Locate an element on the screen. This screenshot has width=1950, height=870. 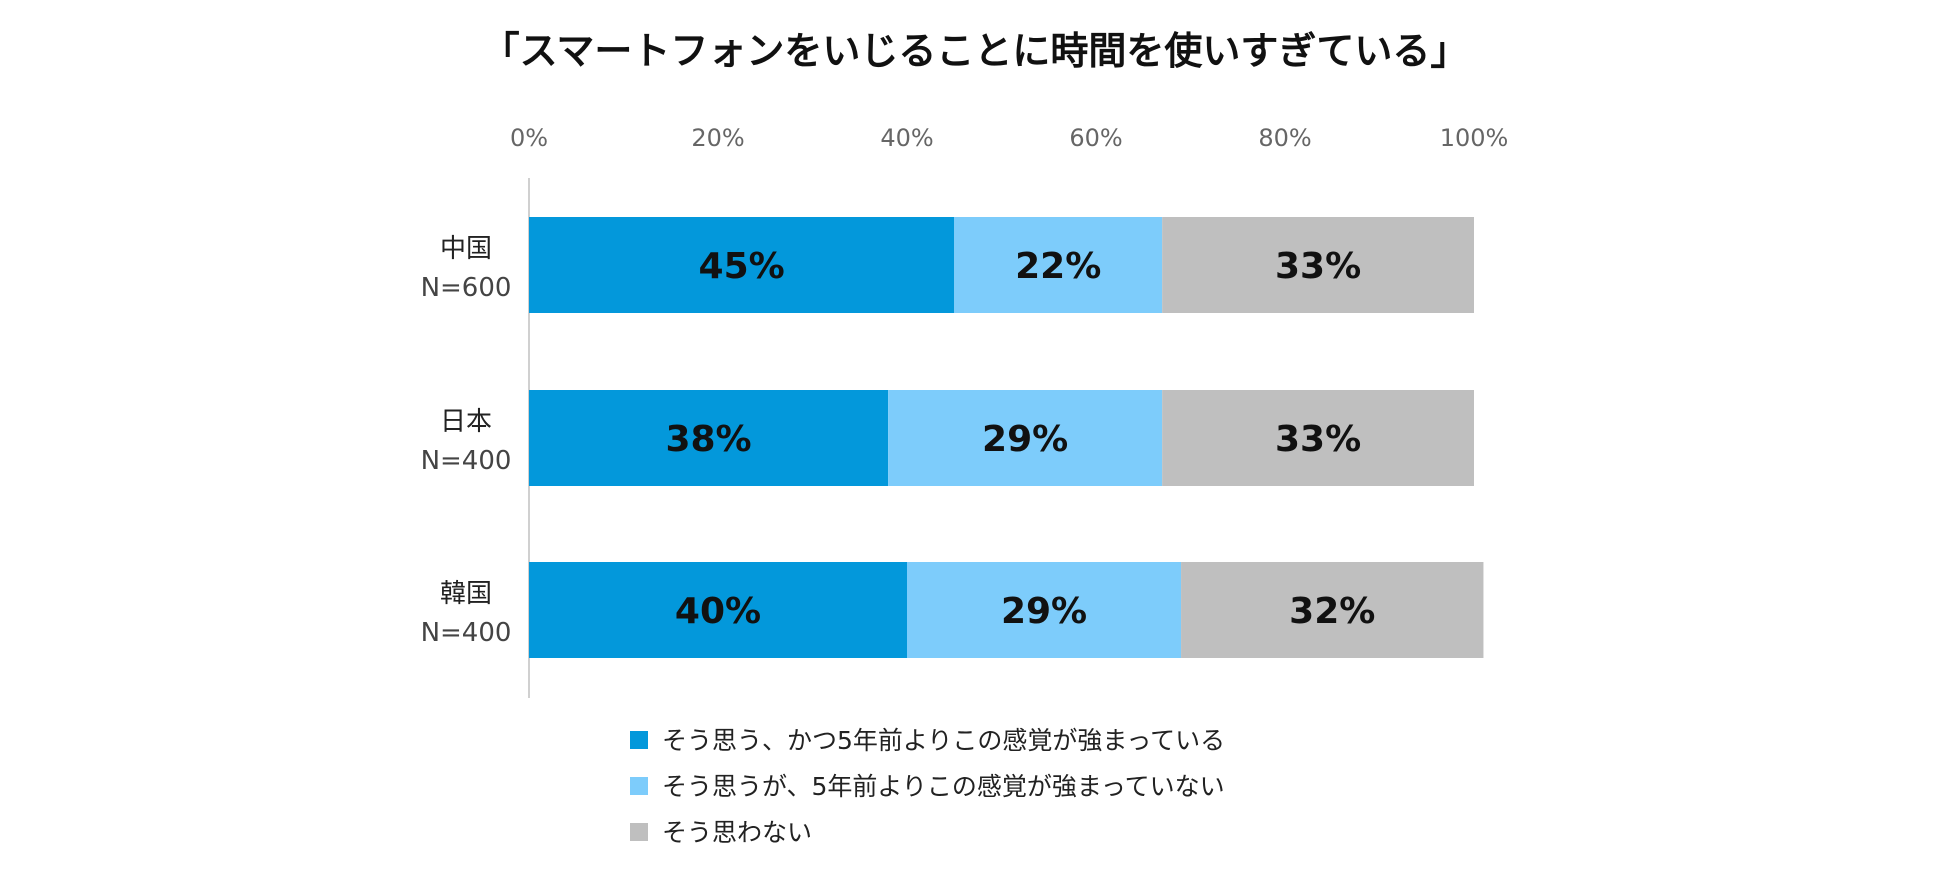
x-axis-ticks: 0% 20% 40% 60% 80% 100% is located at coordinates (1009, 138).